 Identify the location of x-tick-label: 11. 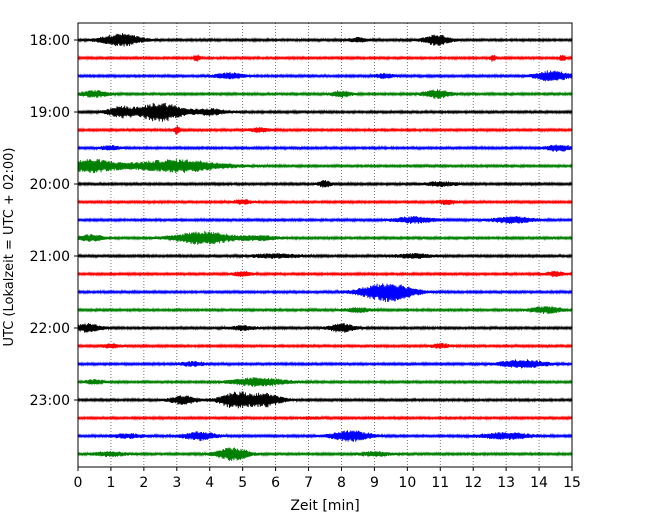
(440, 483).